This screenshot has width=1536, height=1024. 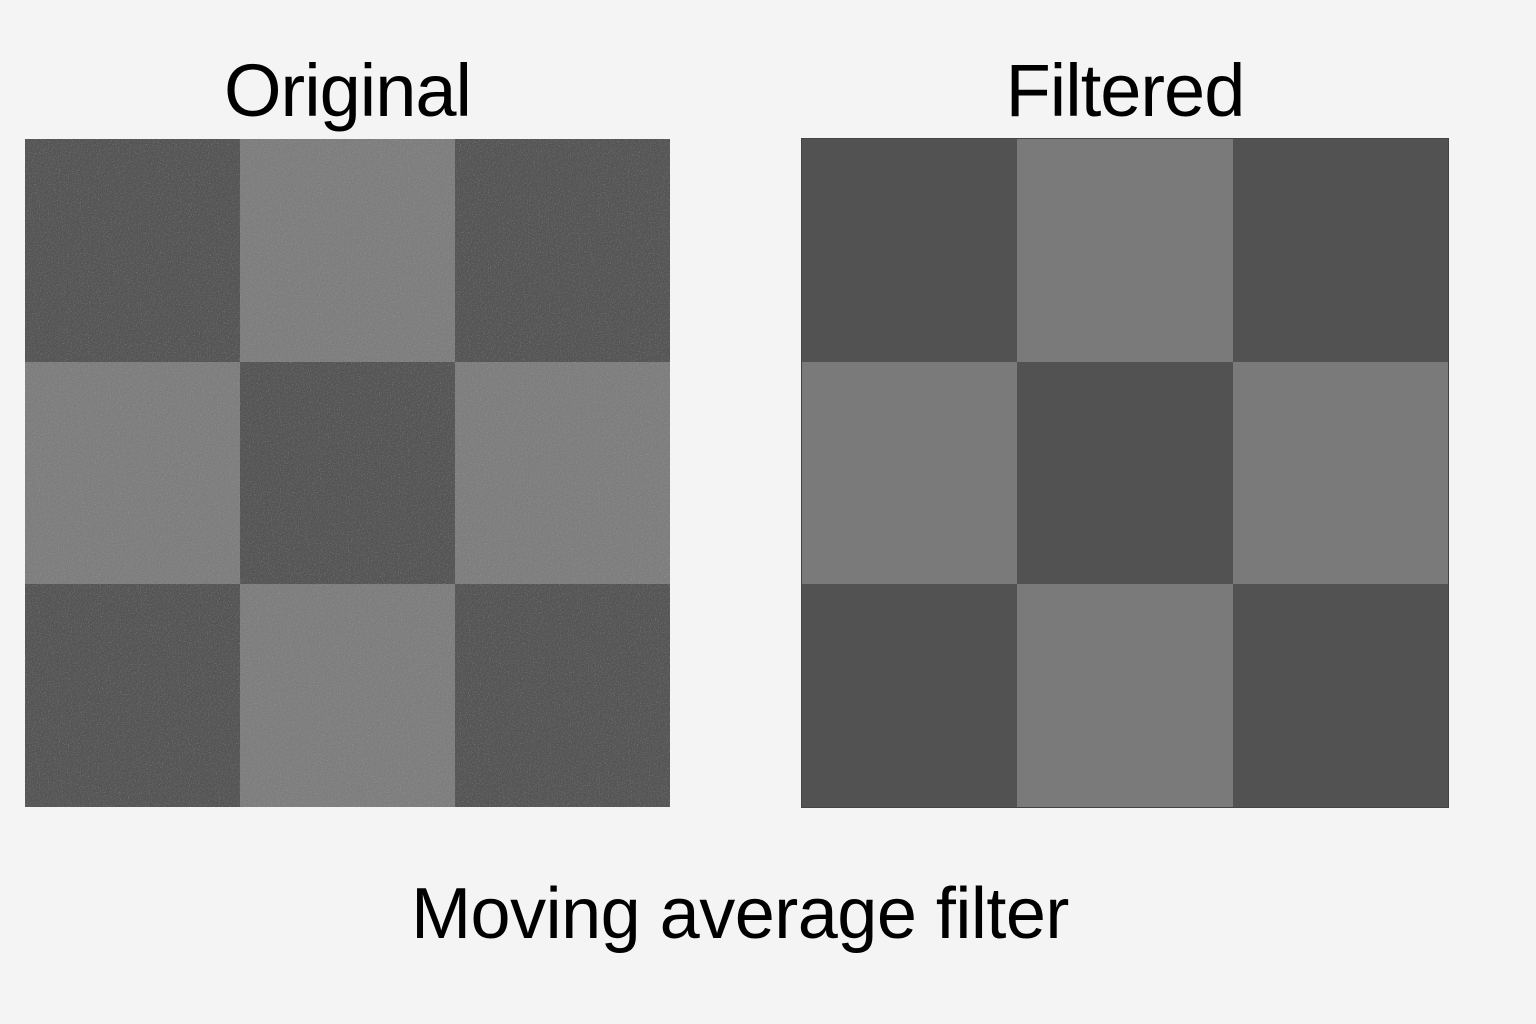 I want to click on filtered-cell-r3c1-dark, so click(x=910, y=695).